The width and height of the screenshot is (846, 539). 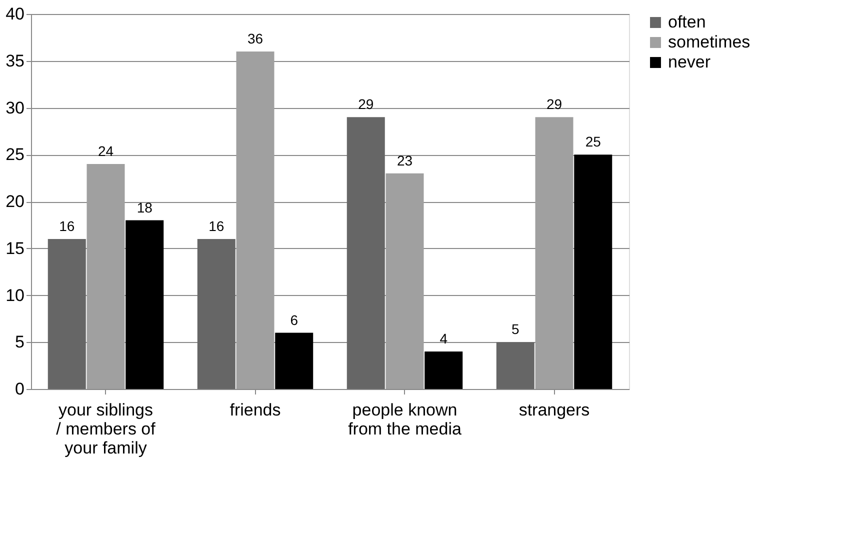 What do you see at coordinates (15, 14) in the screenshot?
I see `y-tick-label: 40` at bounding box center [15, 14].